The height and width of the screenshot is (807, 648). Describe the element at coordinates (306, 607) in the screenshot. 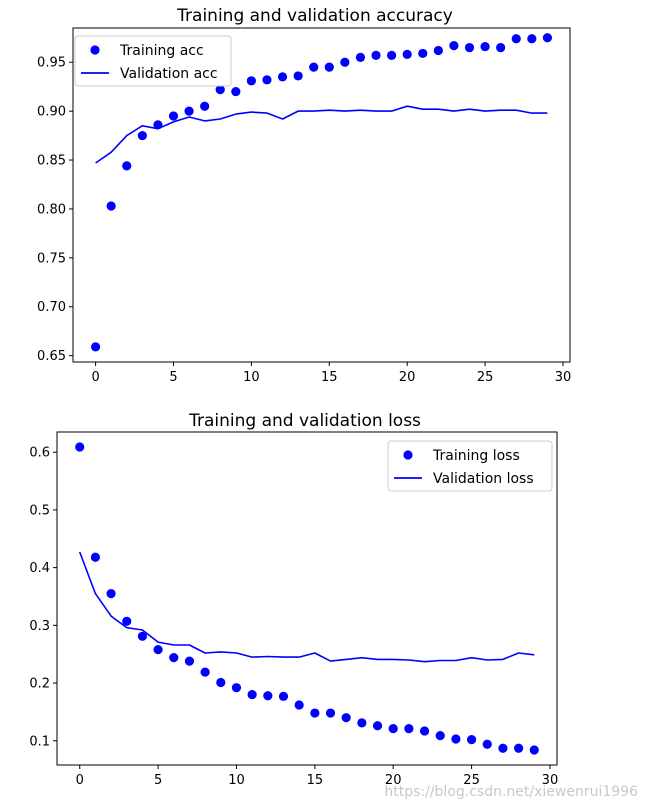

I see `validation-loss-line` at that location.